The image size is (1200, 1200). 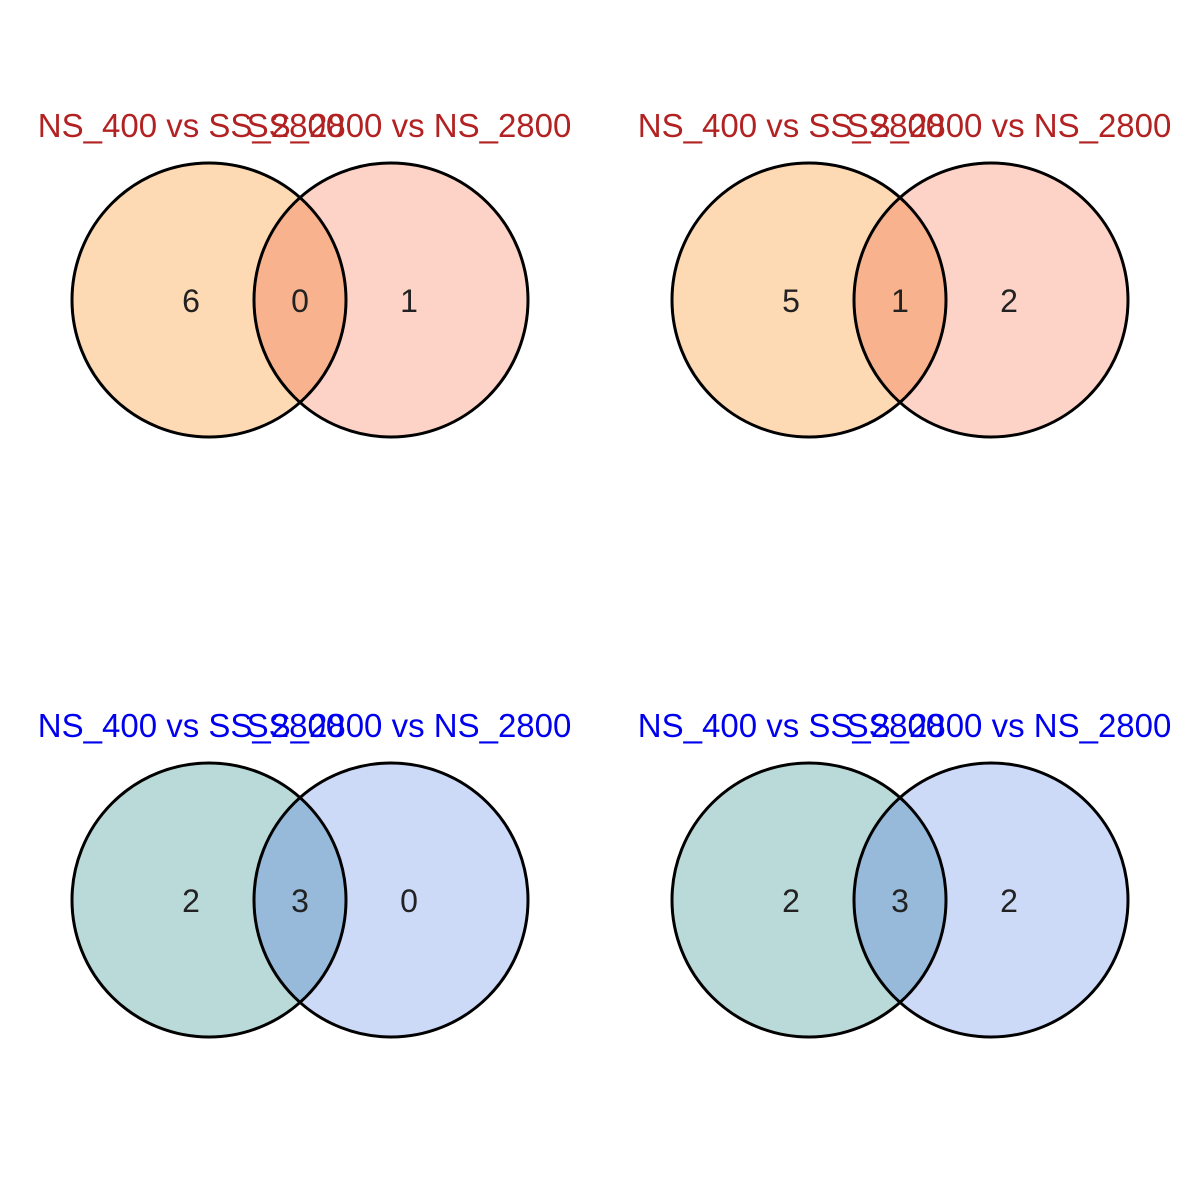 I want to click on count-overlap: 1, so click(x=900, y=301).